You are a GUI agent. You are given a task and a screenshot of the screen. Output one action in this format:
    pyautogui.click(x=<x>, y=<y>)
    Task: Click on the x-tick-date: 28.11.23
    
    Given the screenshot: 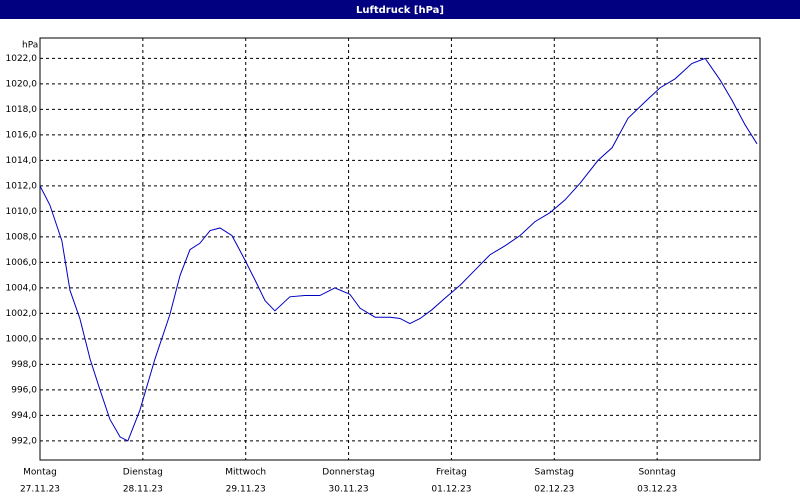 What is the action you would take?
    pyautogui.click(x=143, y=490)
    